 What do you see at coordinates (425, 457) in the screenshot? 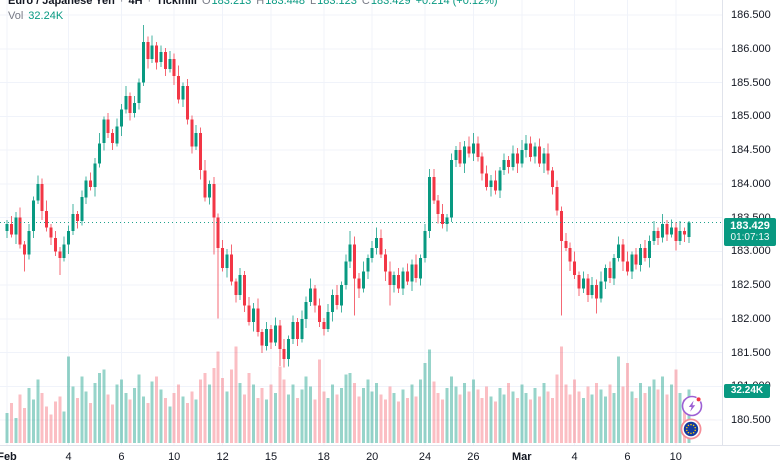
I see `time-tick-label: 24` at bounding box center [425, 457].